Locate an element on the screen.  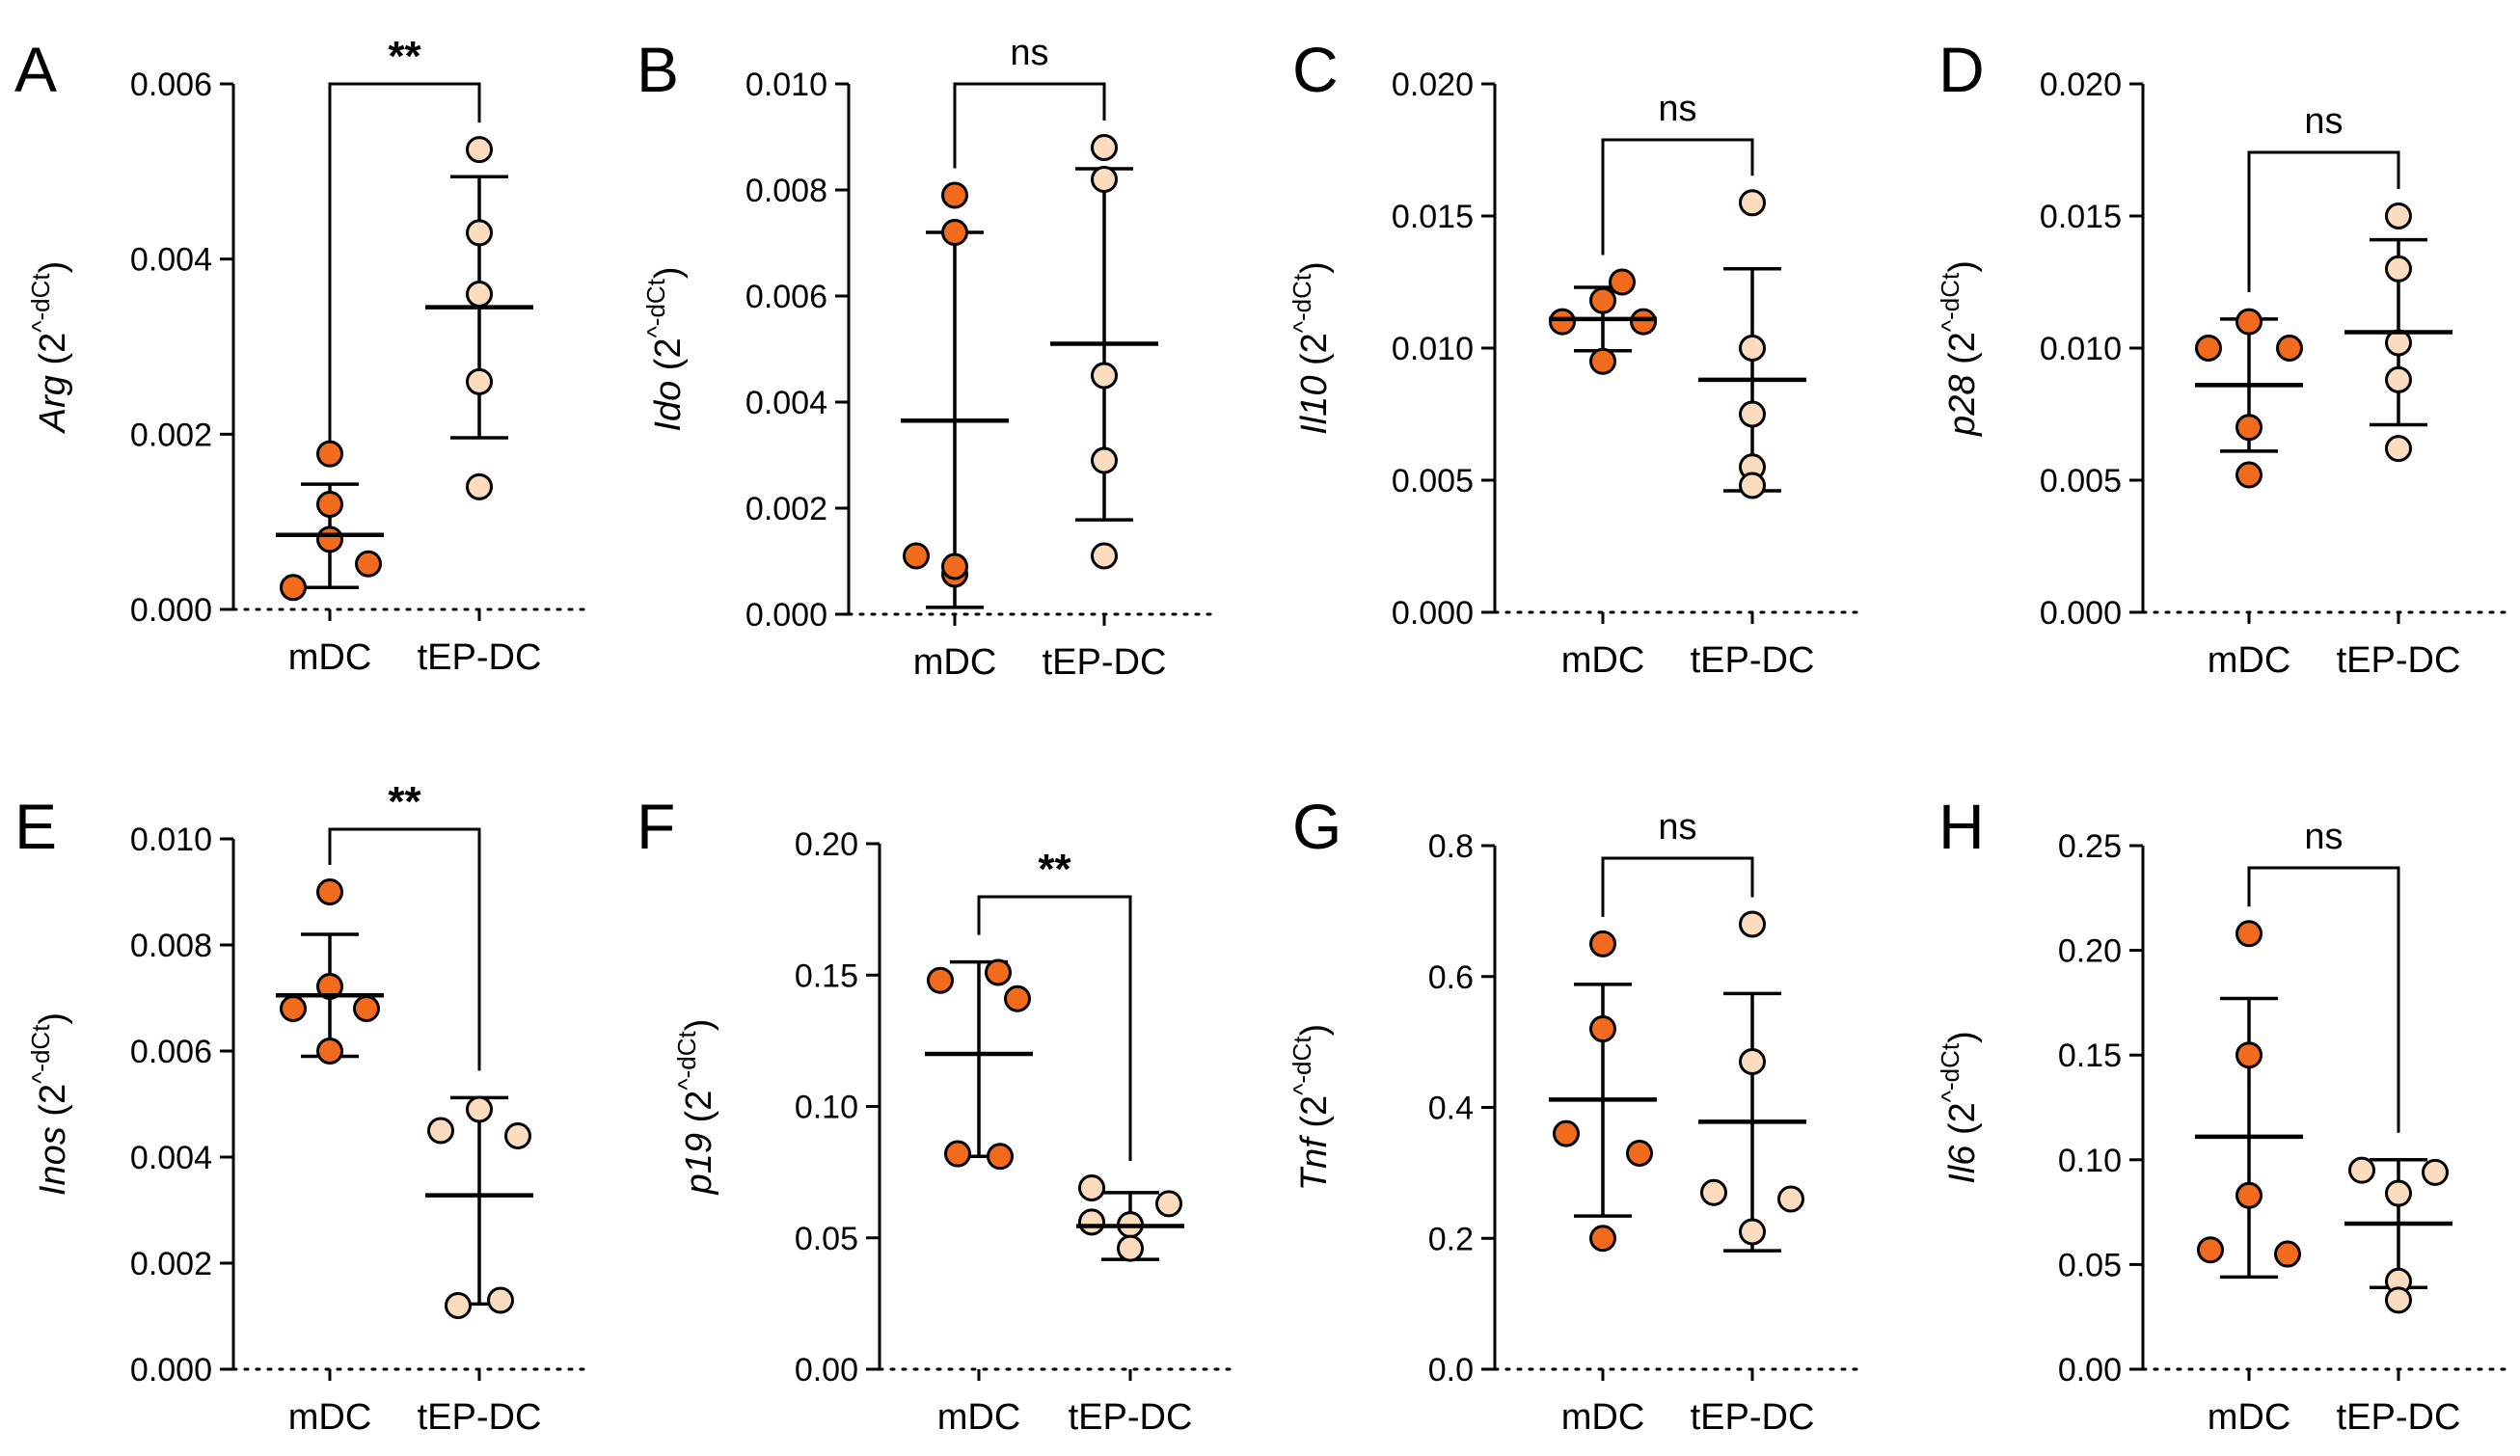
y-tick-label: 0.2 is located at coordinates (1451, 1239).